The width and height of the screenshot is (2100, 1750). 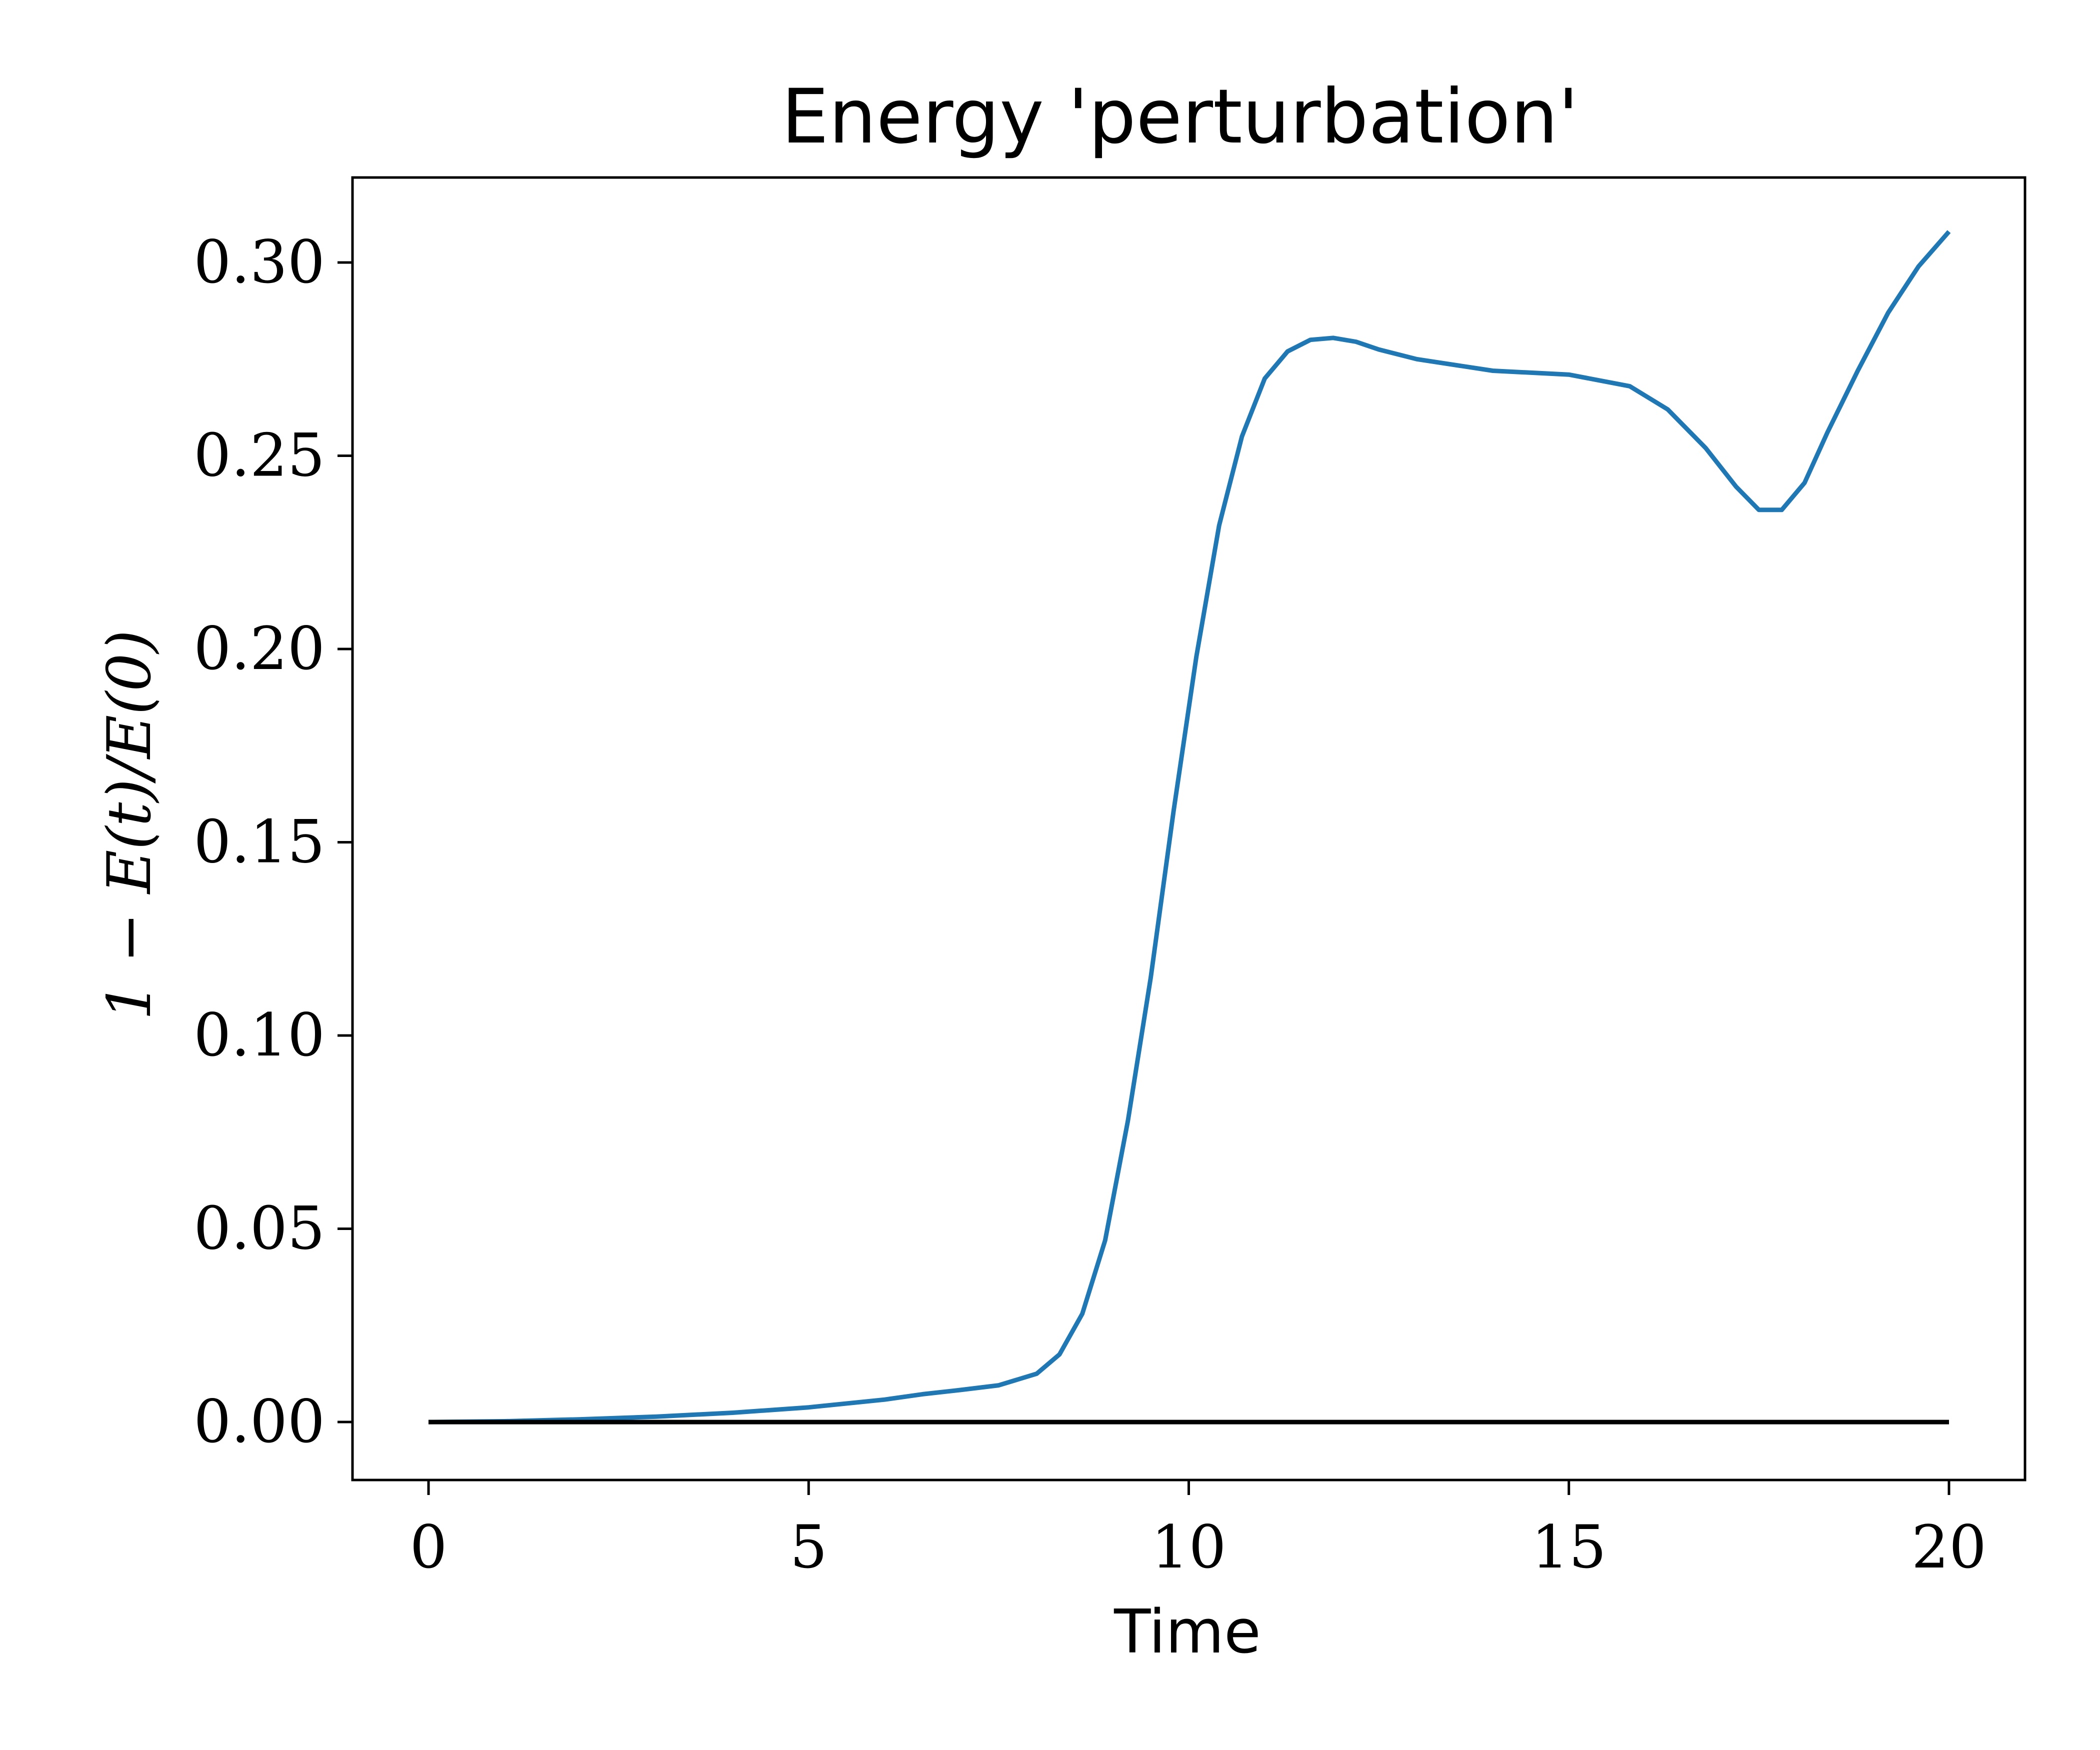 I want to click on x-tick-label: 15, so click(x=1569, y=1547).